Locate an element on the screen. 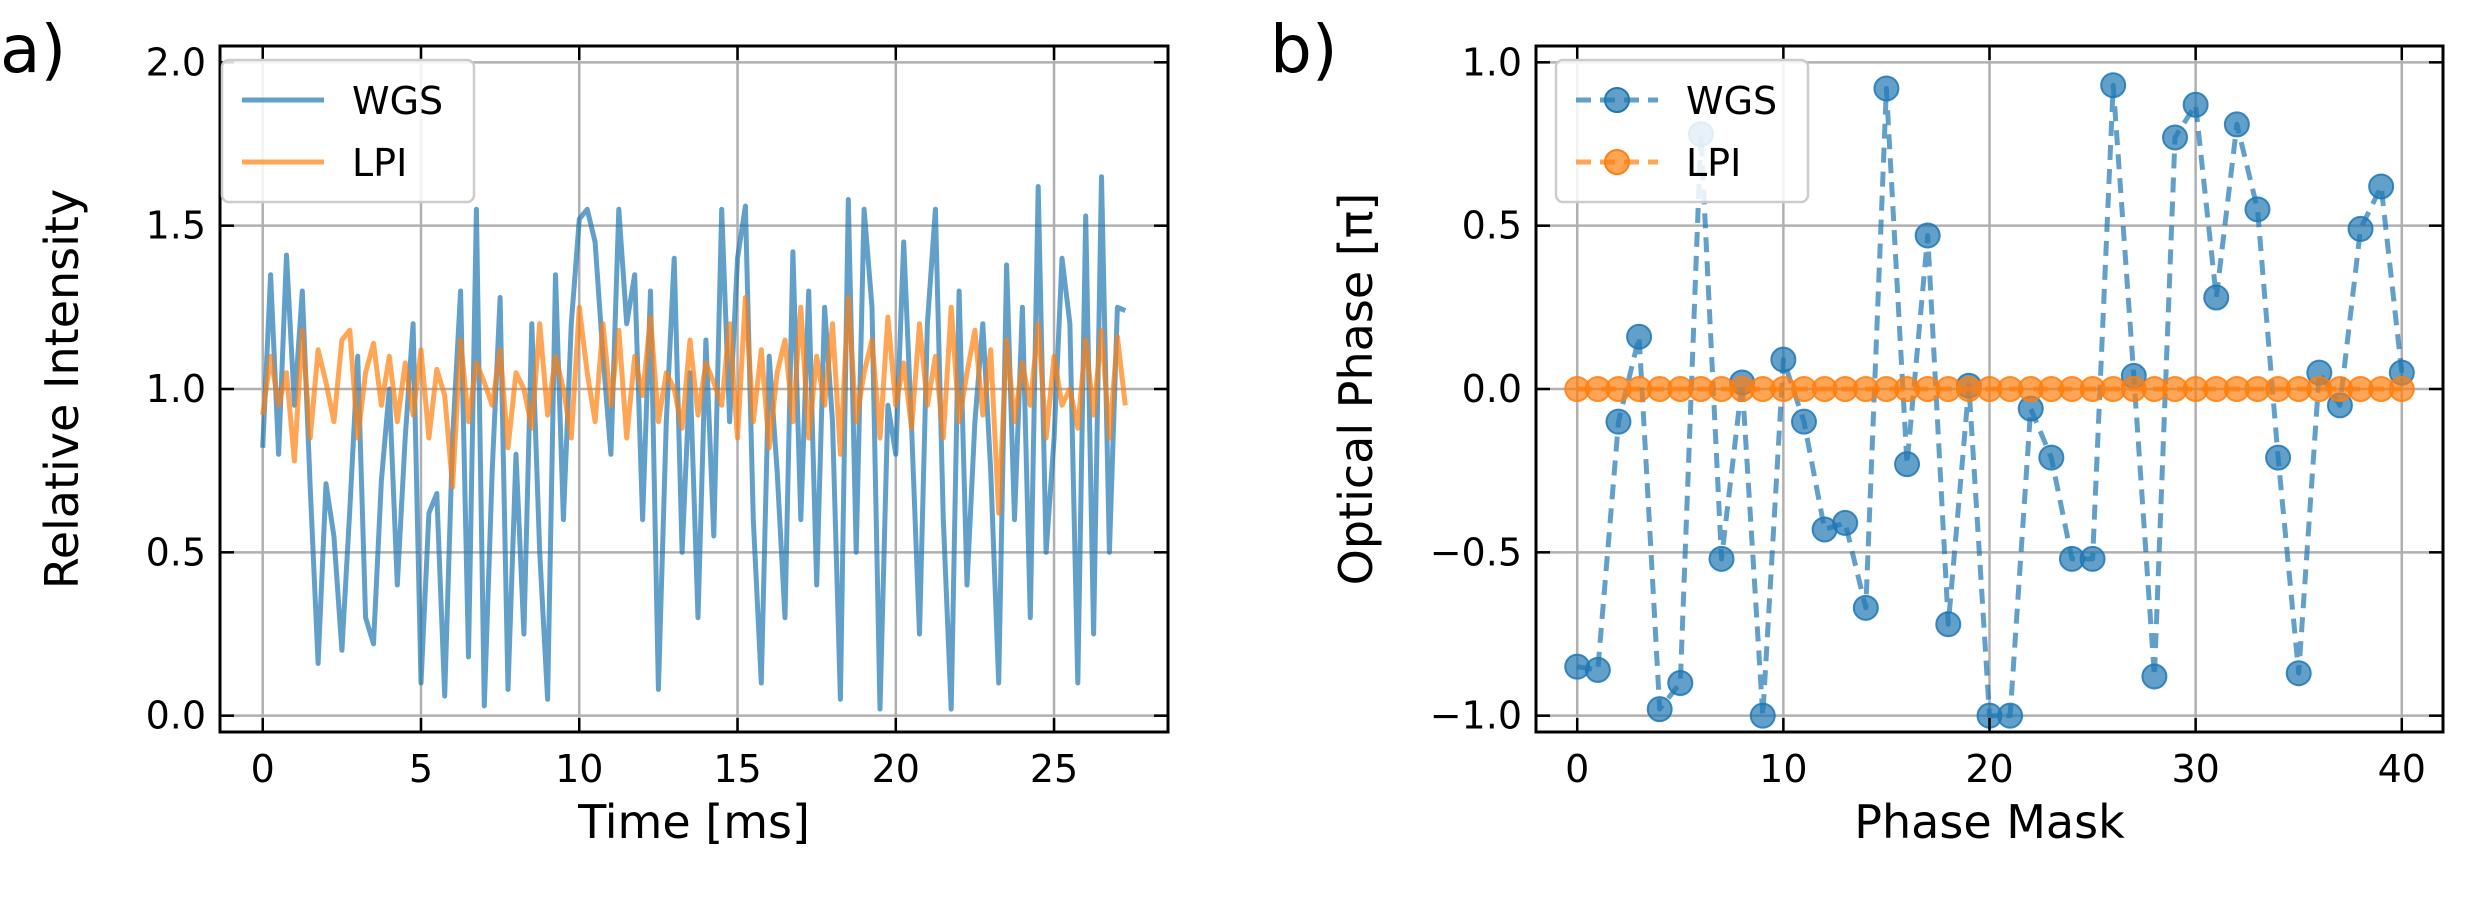  y-tick-label-0: 0.0 is located at coordinates (176, 716).